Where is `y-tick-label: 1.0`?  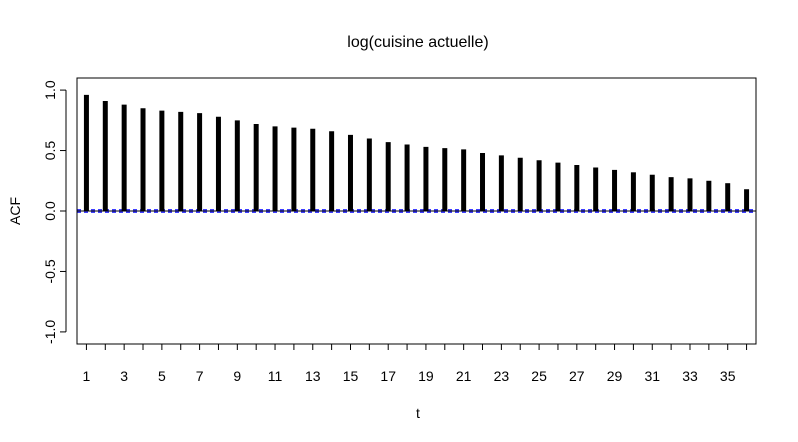
y-tick-label: 1.0 is located at coordinates (50, 90).